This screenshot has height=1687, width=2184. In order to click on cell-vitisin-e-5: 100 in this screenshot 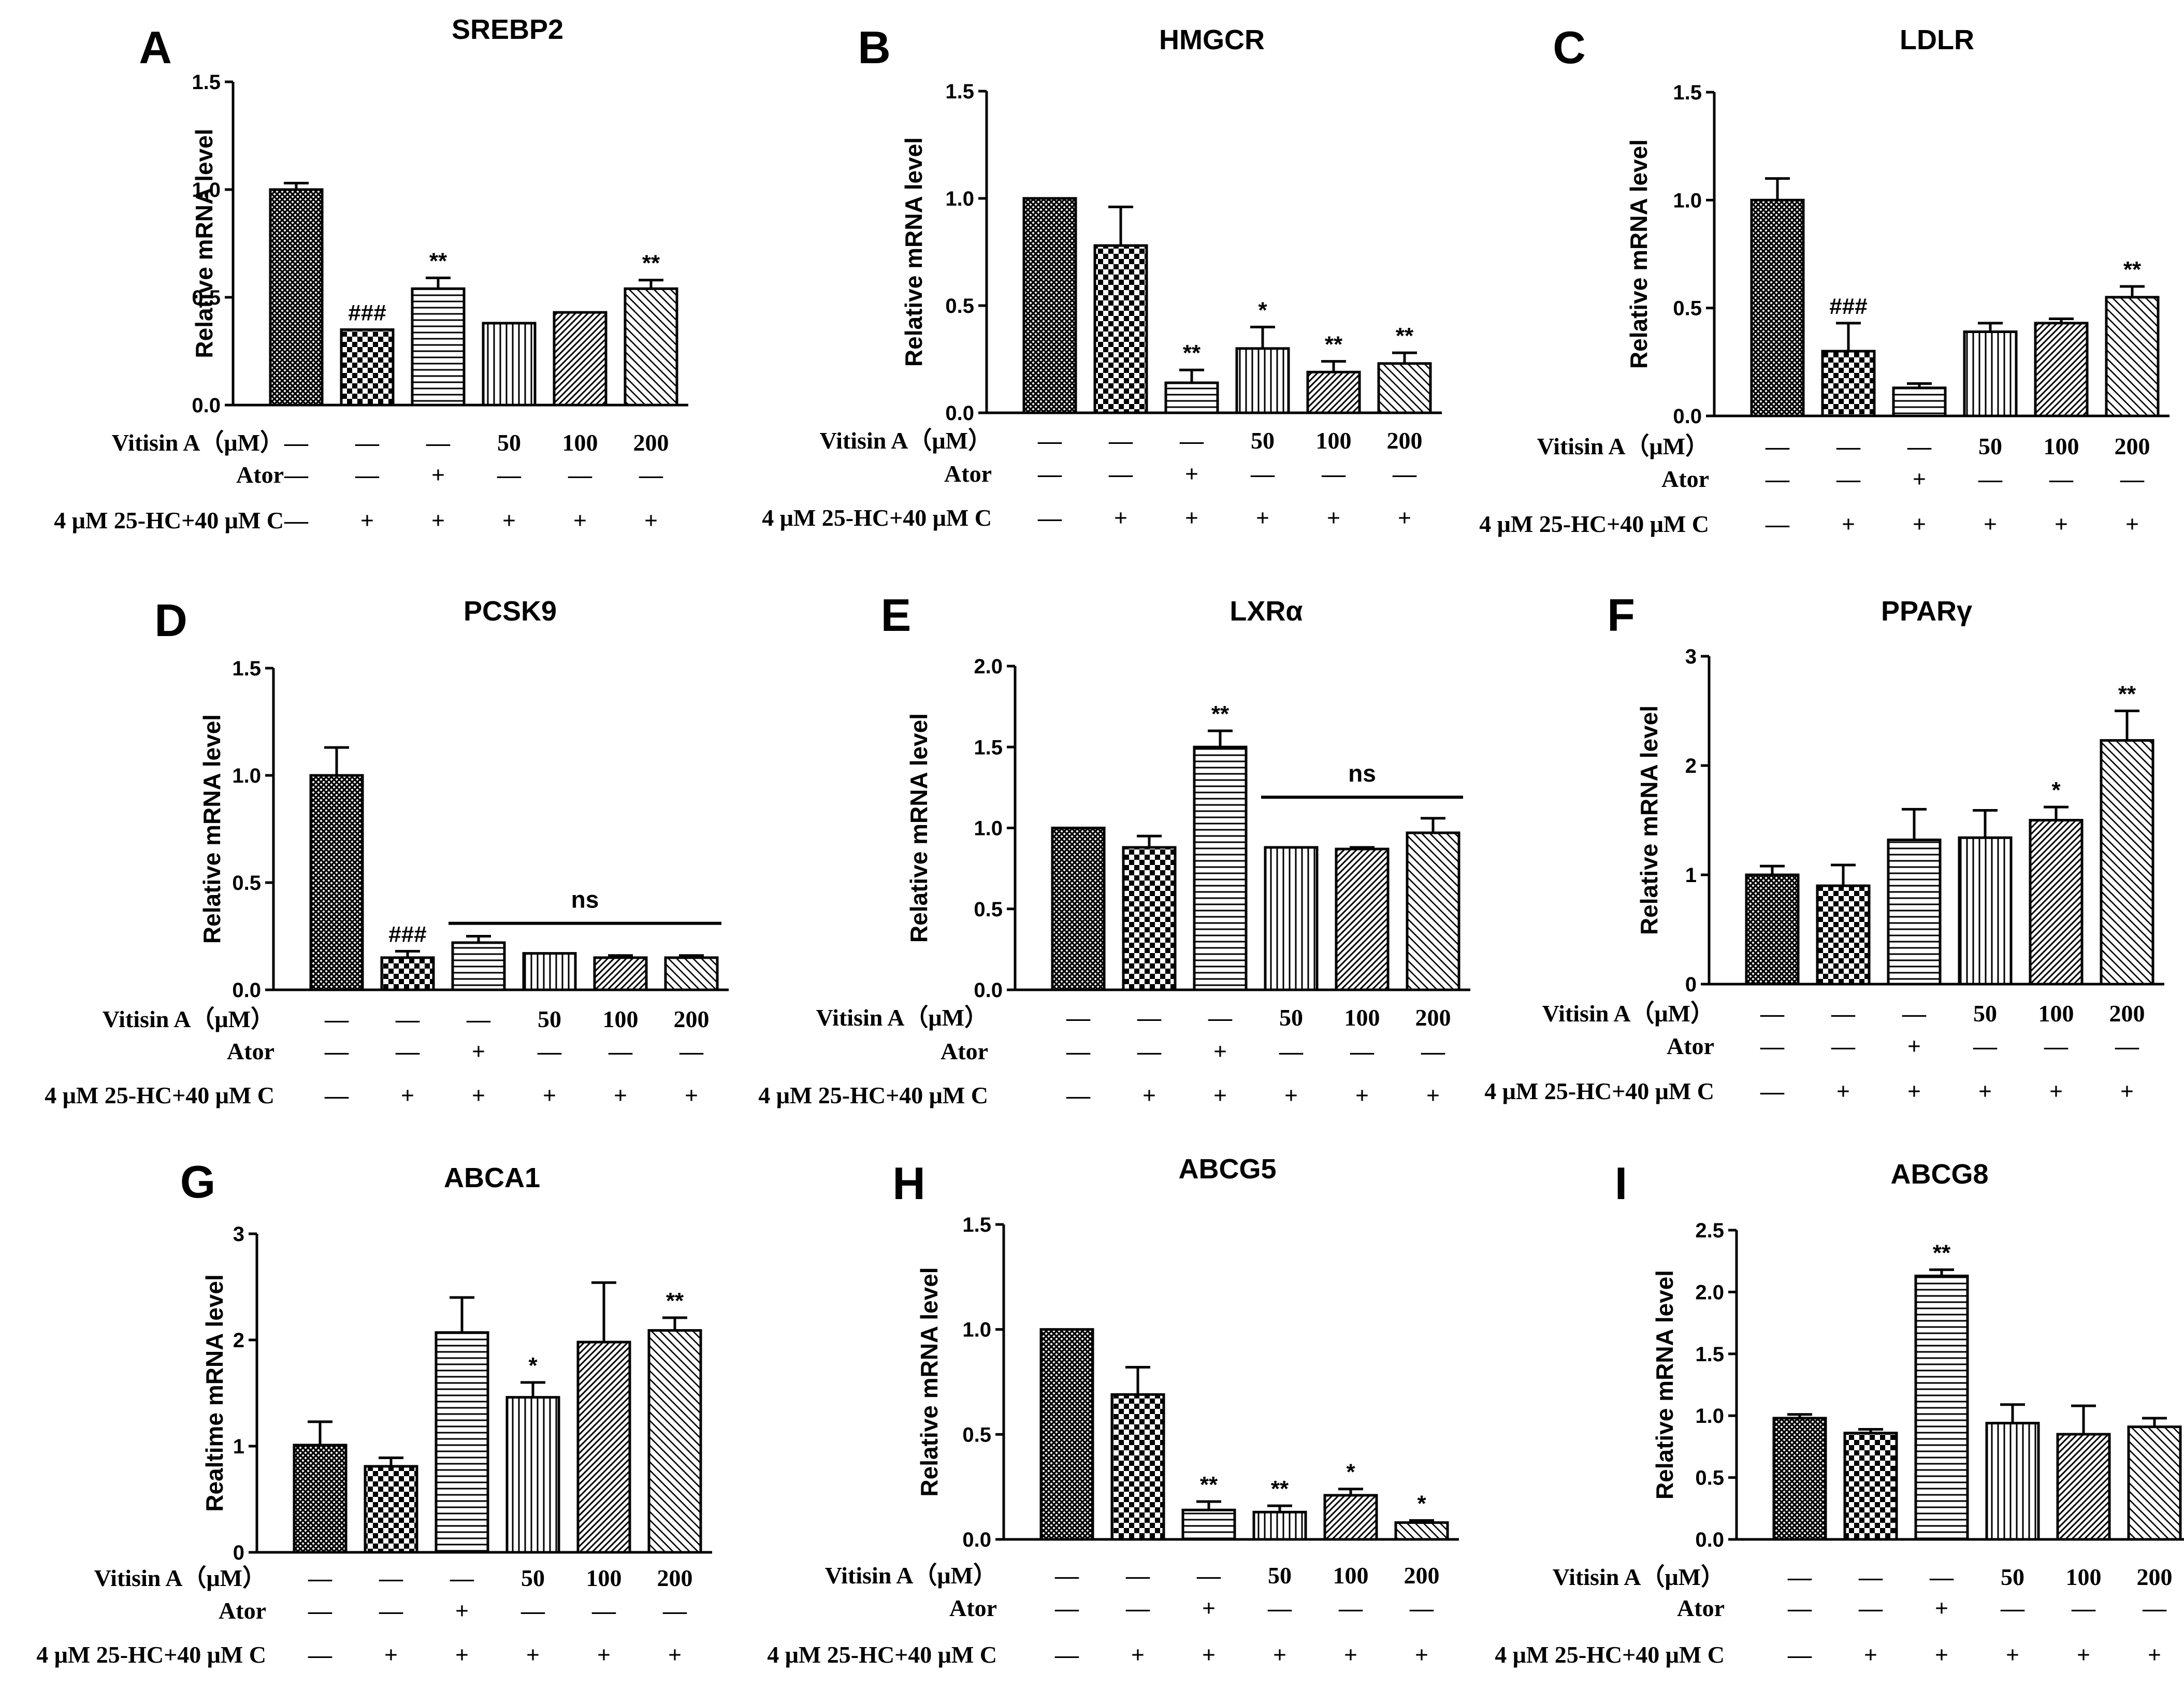, I will do `click(1362, 1018)`.